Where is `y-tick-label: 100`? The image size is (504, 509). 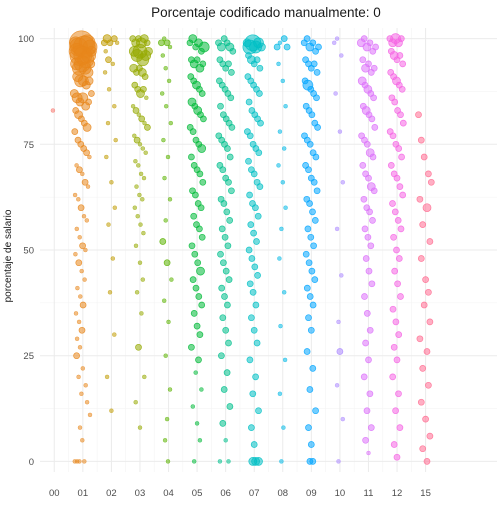
y-tick-label: 100 is located at coordinates (26, 39).